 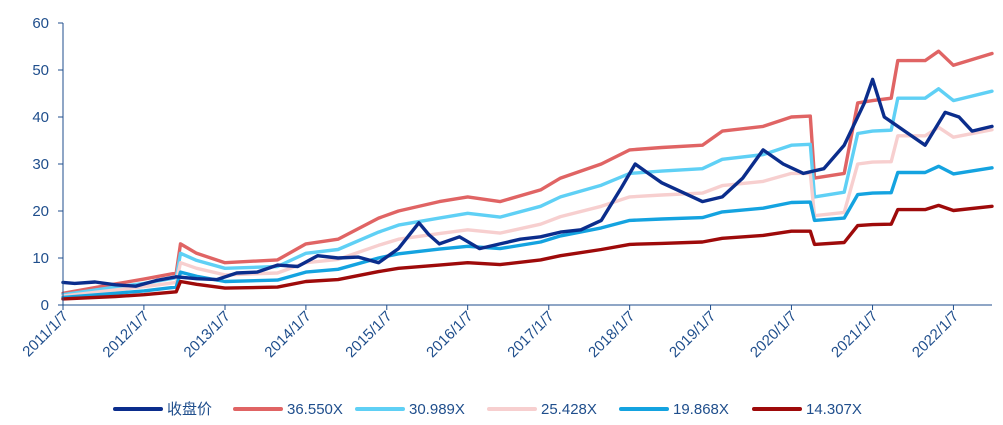 I want to click on legend: 收盘价 36.550X 30.989X 25.428X 19.868X 14.307X, so click(x=487, y=409).